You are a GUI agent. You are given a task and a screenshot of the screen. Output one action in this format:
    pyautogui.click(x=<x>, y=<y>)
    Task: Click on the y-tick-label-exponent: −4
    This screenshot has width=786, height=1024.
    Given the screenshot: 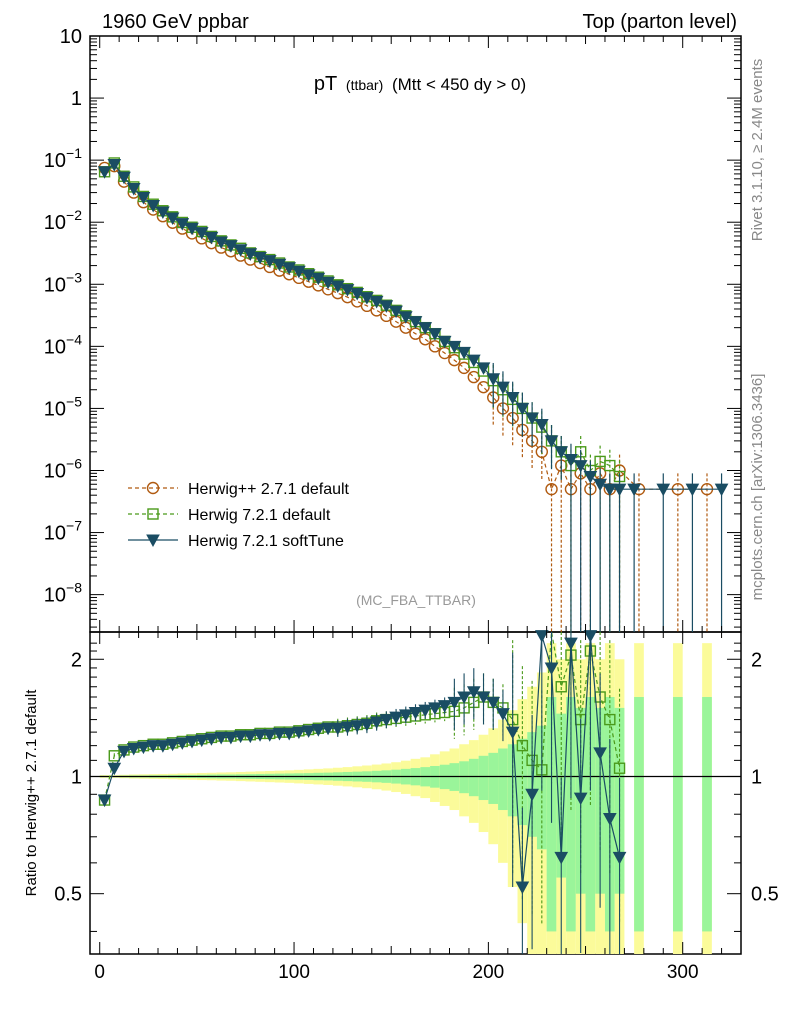 What is the action you would take?
    pyautogui.click(x=74, y=339)
    